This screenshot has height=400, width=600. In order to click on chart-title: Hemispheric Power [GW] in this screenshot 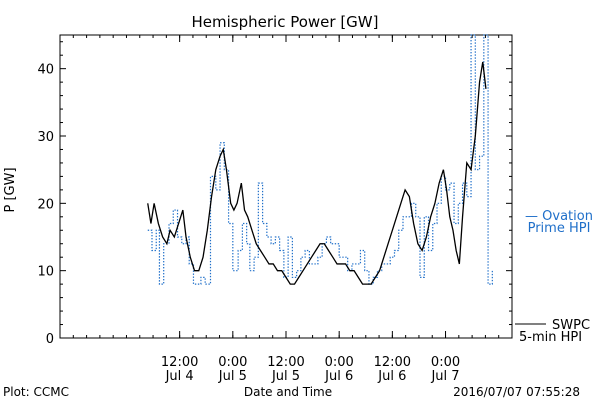, I will do `click(285, 22)`.